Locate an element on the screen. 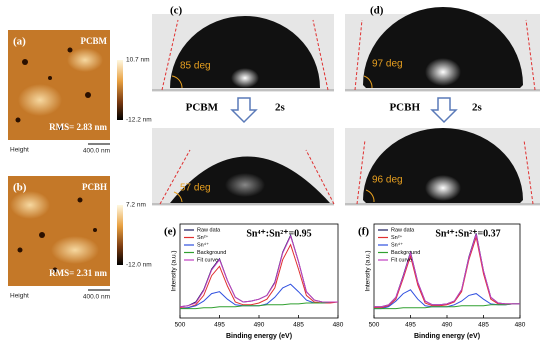 The width and height of the screenshot is (550, 349). annotation: Sn⁴⁺:Sn²⁺=0.95 is located at coordinates (278, 233).